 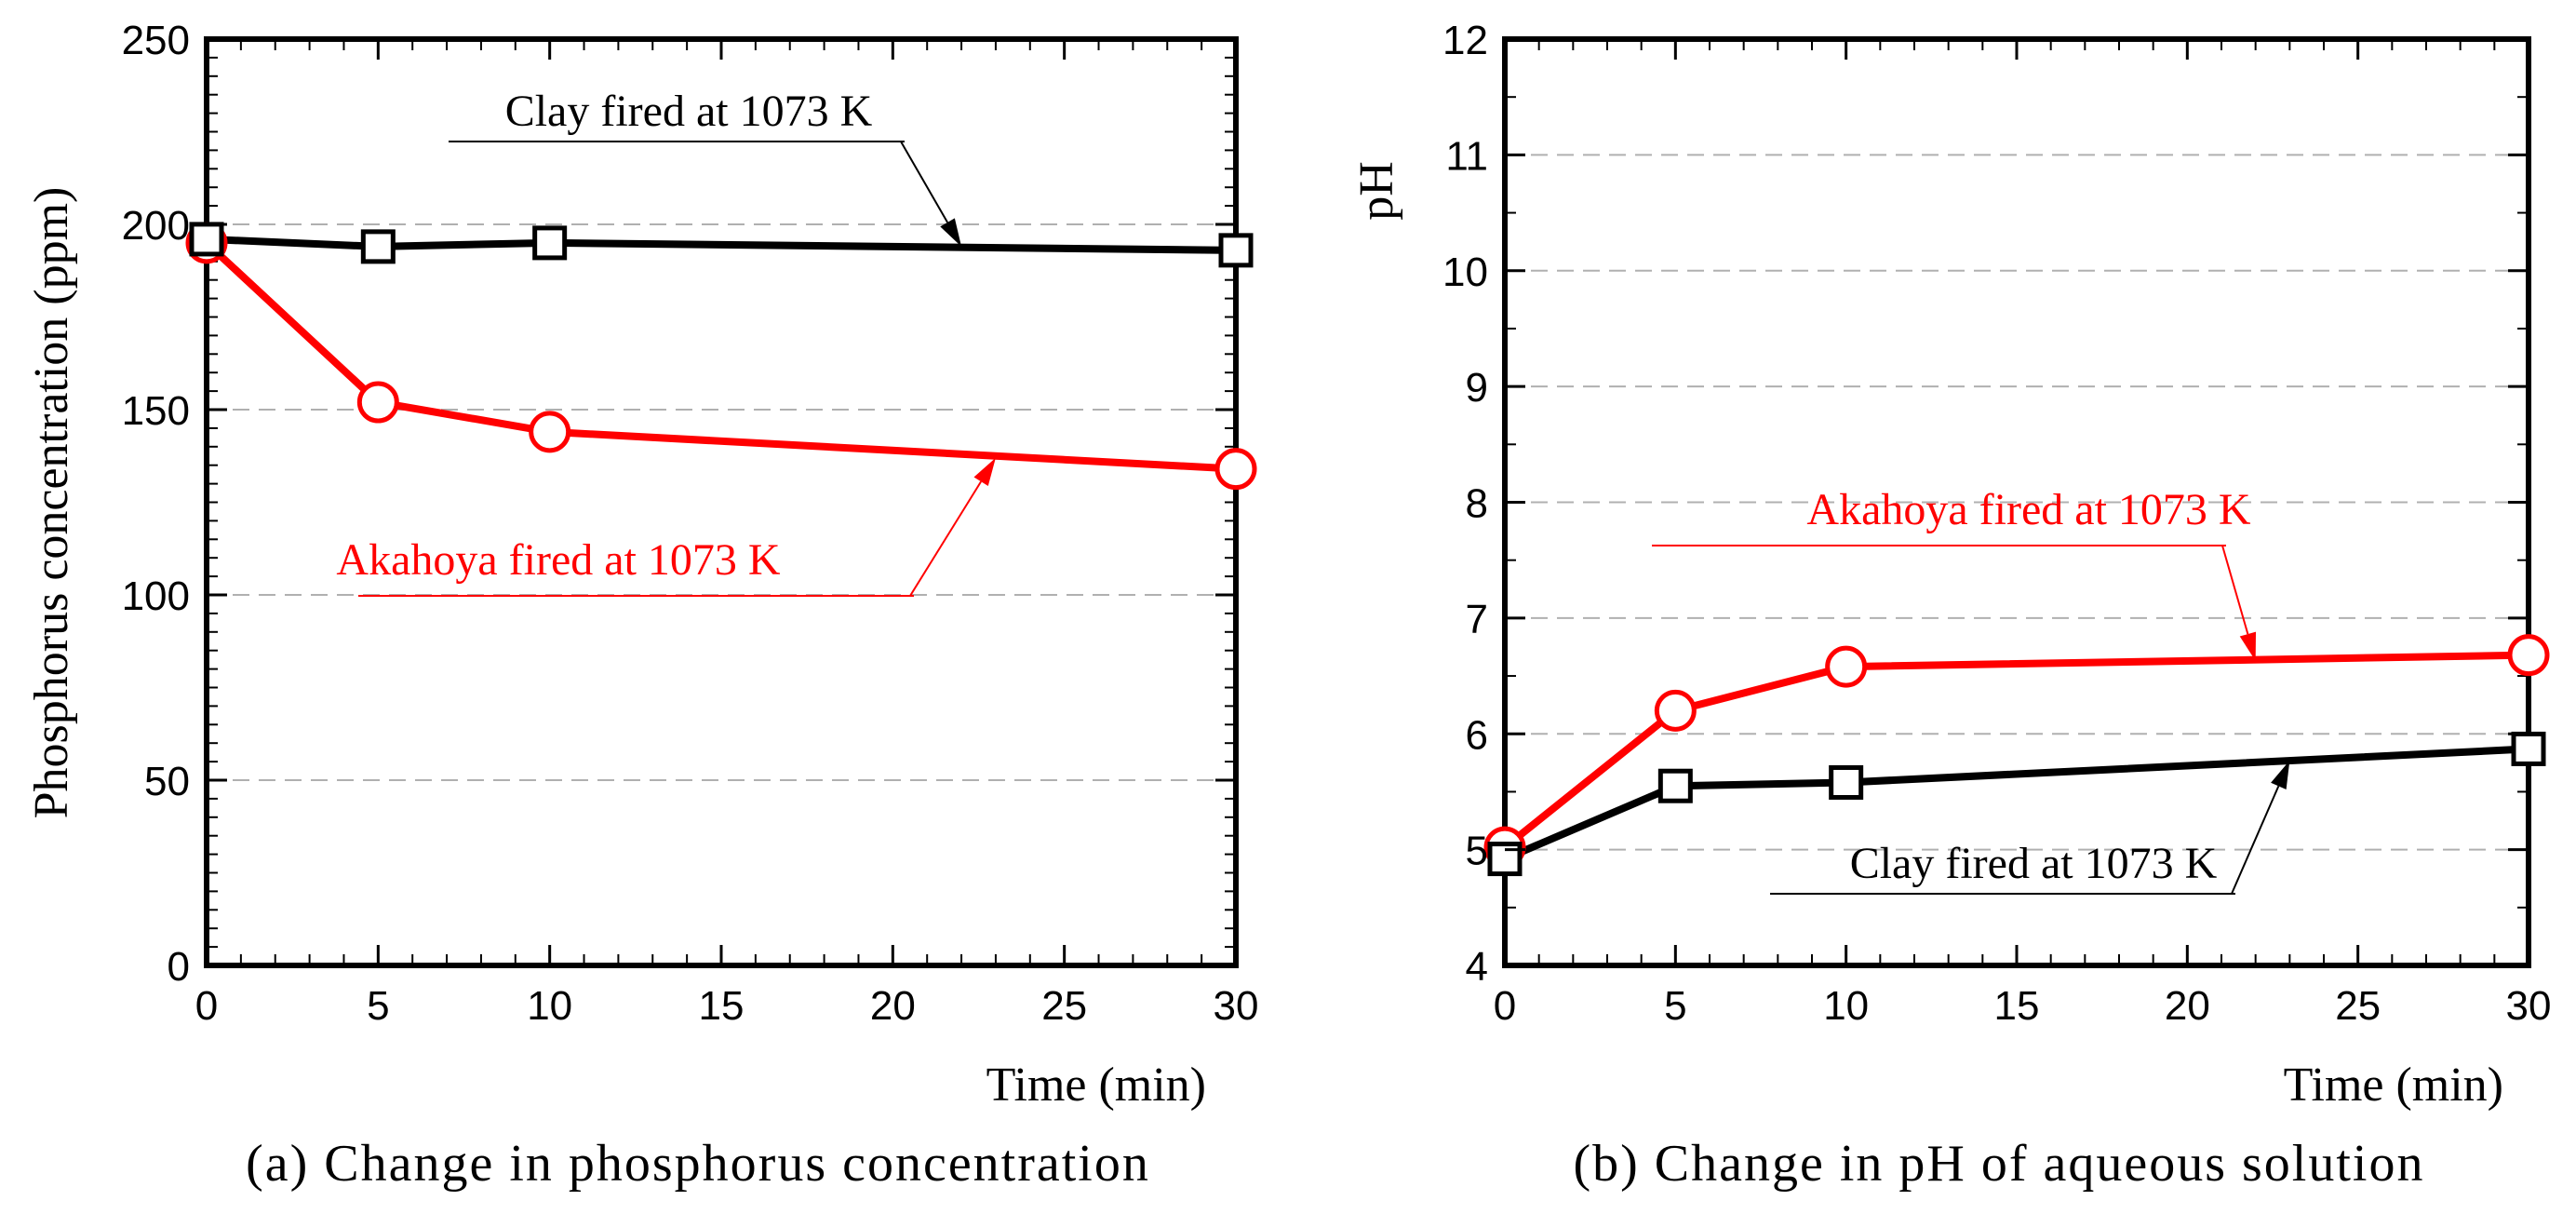 I want to click on y-tick-label: 150, so click(x=156, y=411).